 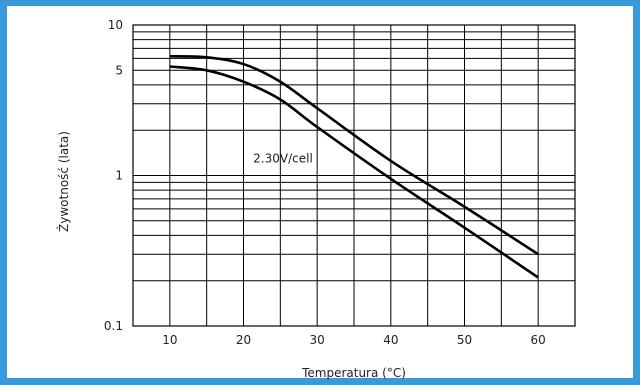 I want to click on x-tick-labels: 10 20 30 40 50 60, so click(x=354, y=340).